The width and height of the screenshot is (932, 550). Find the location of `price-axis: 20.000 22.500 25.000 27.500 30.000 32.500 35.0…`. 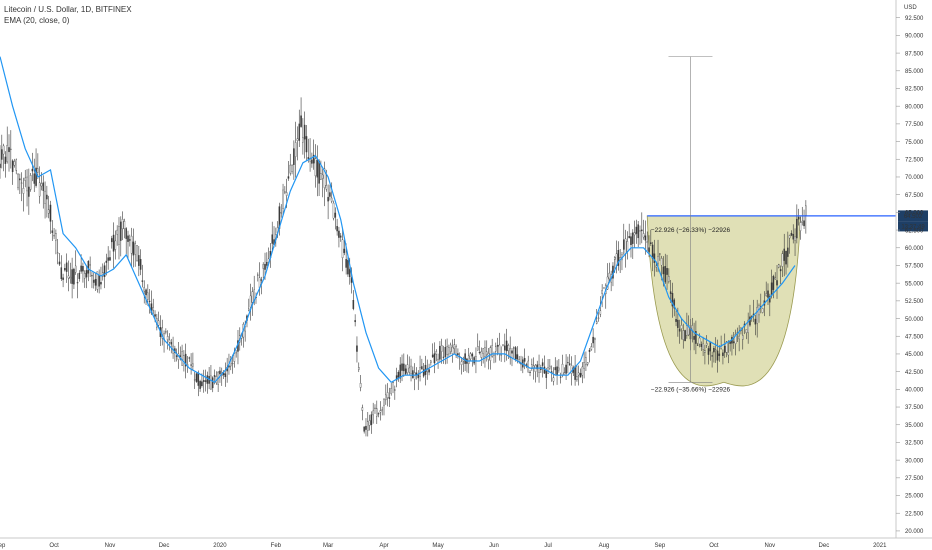

price-axis: 20.000 22.500 25.000 27.500 30.000 32.500 35.0… is located at coordinates (910, 275).